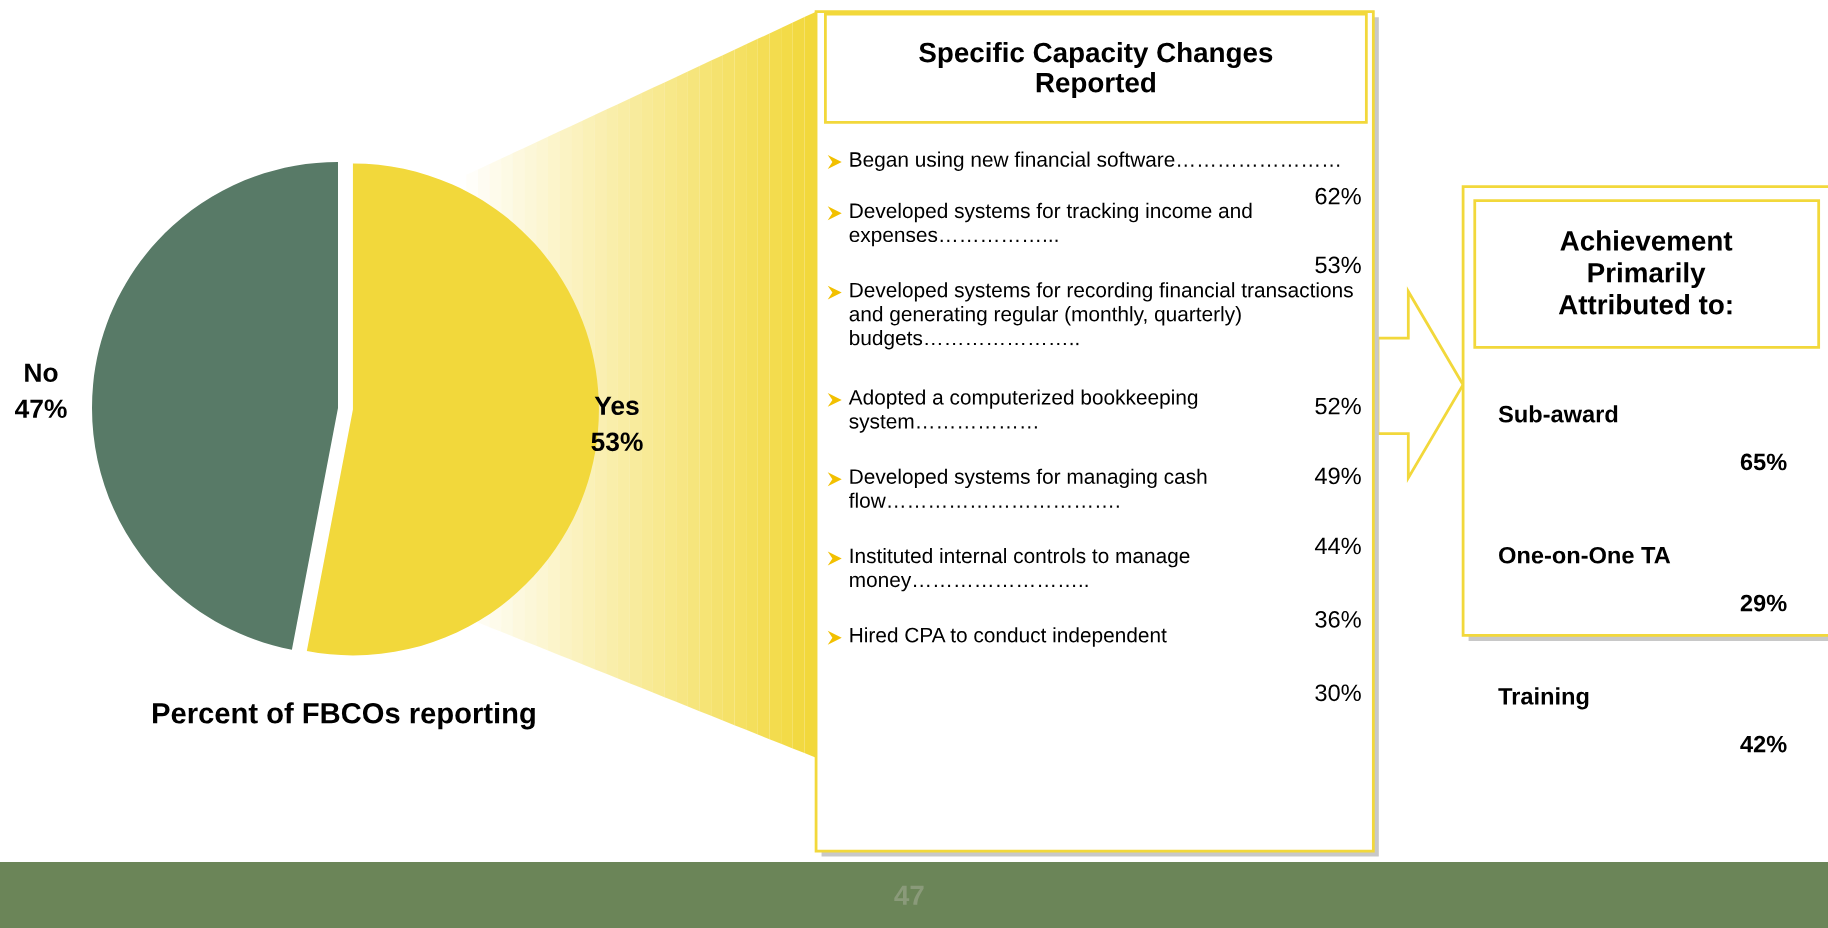  Describe the element at coordinates (1558, 414) in the screenshot. I see `text: Sub-award` at that location.